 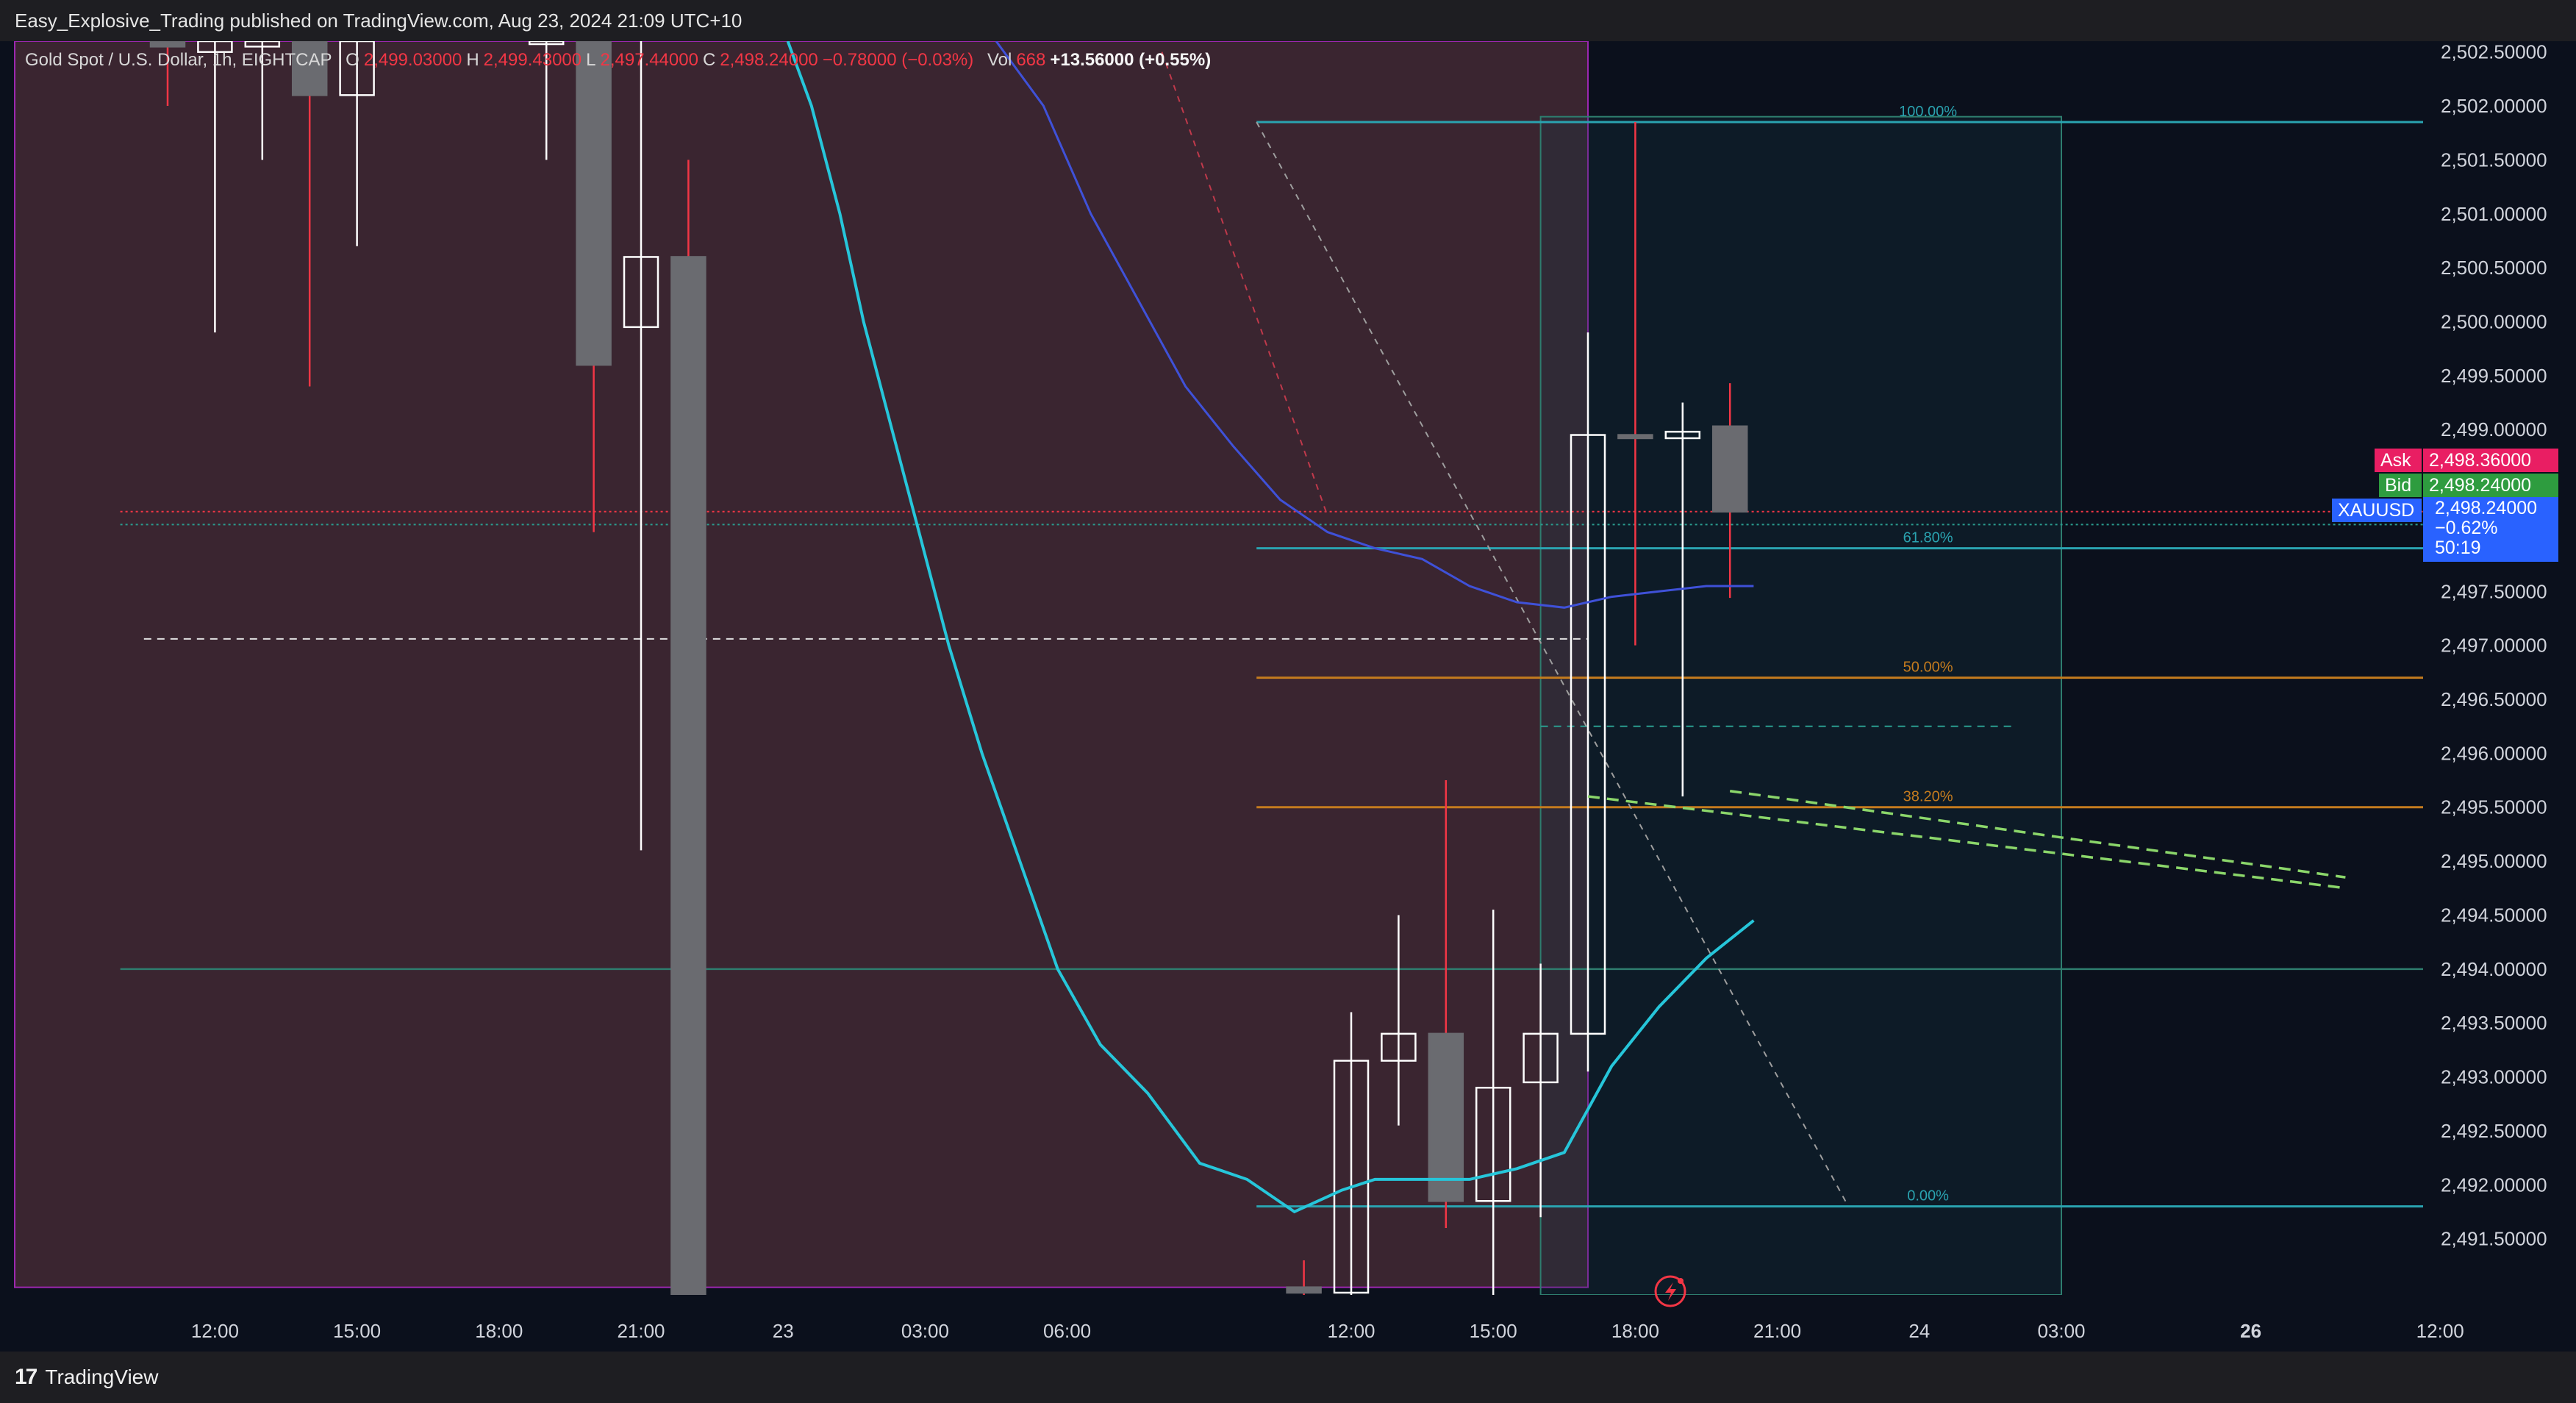 I want to click on price-axis-panel, so click(x=2499, y=696).